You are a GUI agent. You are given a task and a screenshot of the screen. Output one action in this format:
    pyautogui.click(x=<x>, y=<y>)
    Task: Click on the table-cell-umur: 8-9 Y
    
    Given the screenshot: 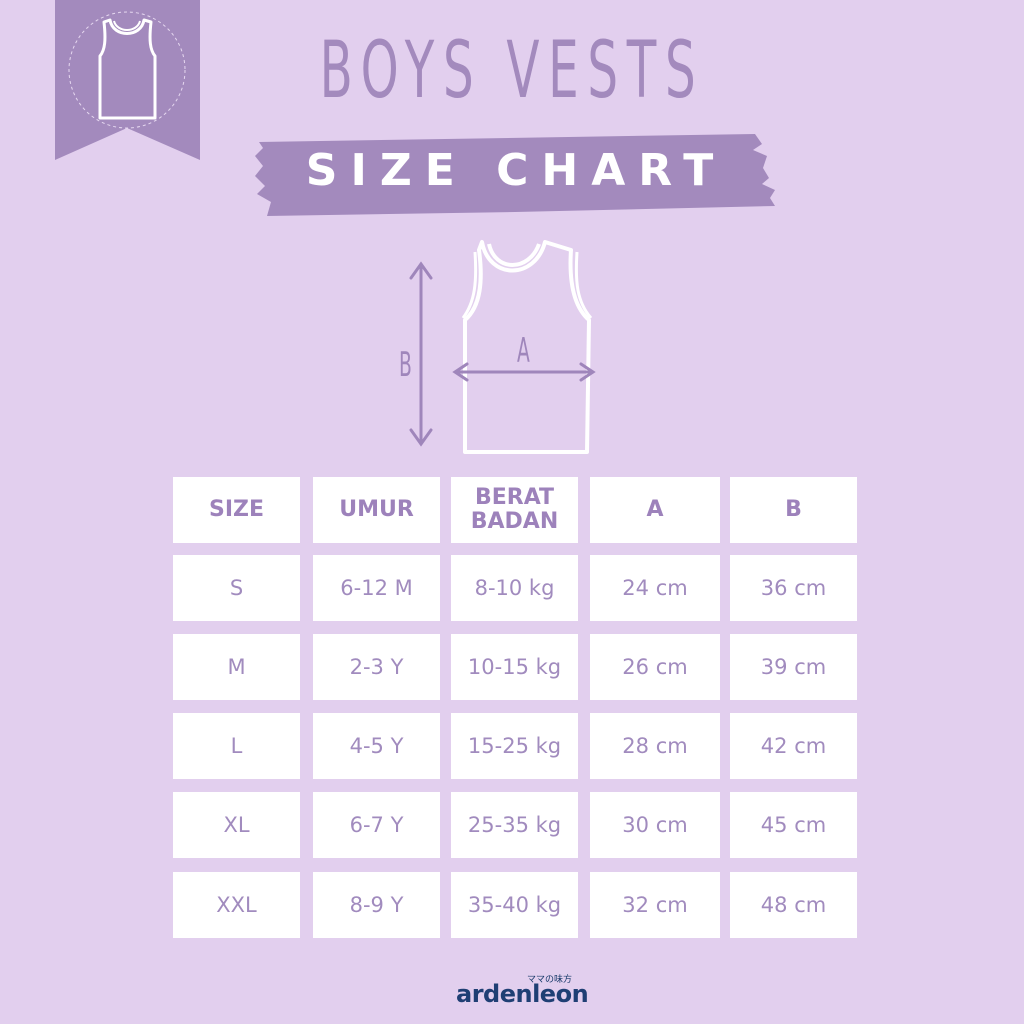 What is the action you would take?
    pyautogui.click(x=376, y=905)
    